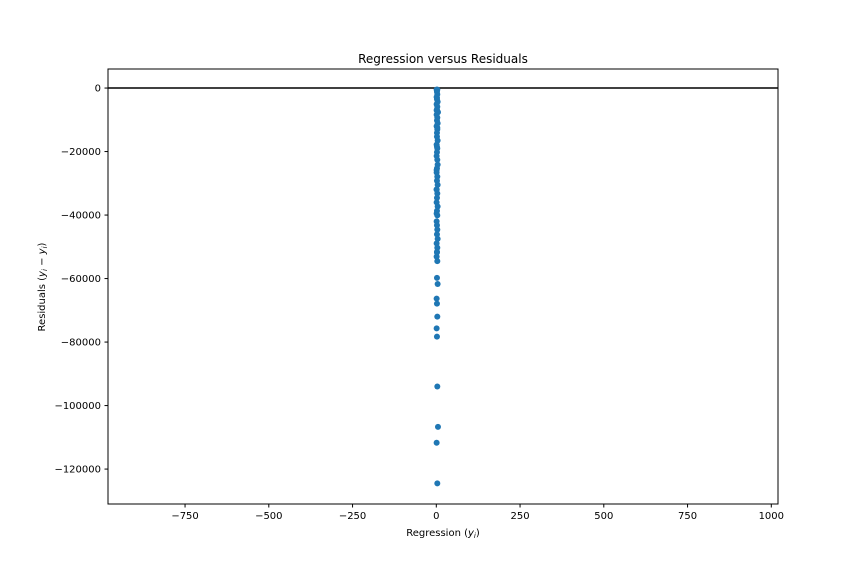 This screenshot has height=576, width=864. What do you see at coordinates (477, 513) in the screenshot?
I see `x-axis-ticks: −750 −500 −250 0 250 500 750 1000` at bounding box center [477, 513].